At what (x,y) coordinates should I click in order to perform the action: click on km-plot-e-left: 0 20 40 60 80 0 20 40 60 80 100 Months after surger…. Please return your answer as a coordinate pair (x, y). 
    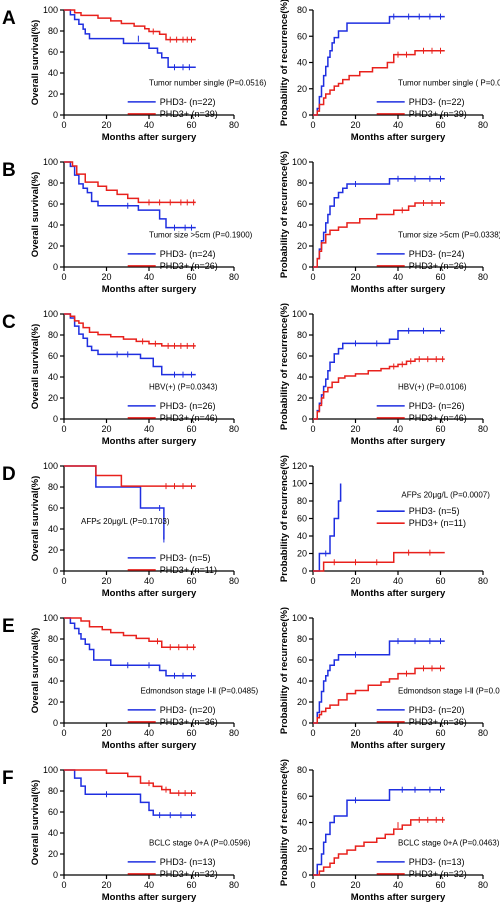
    Looking at the image, I should click on (144, 682).